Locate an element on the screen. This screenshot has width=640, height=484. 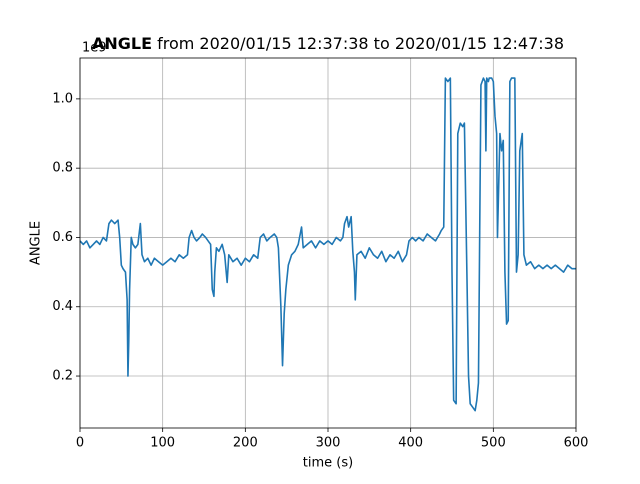
y-tick-label: 0.6 is located at coordinates (62, 237).